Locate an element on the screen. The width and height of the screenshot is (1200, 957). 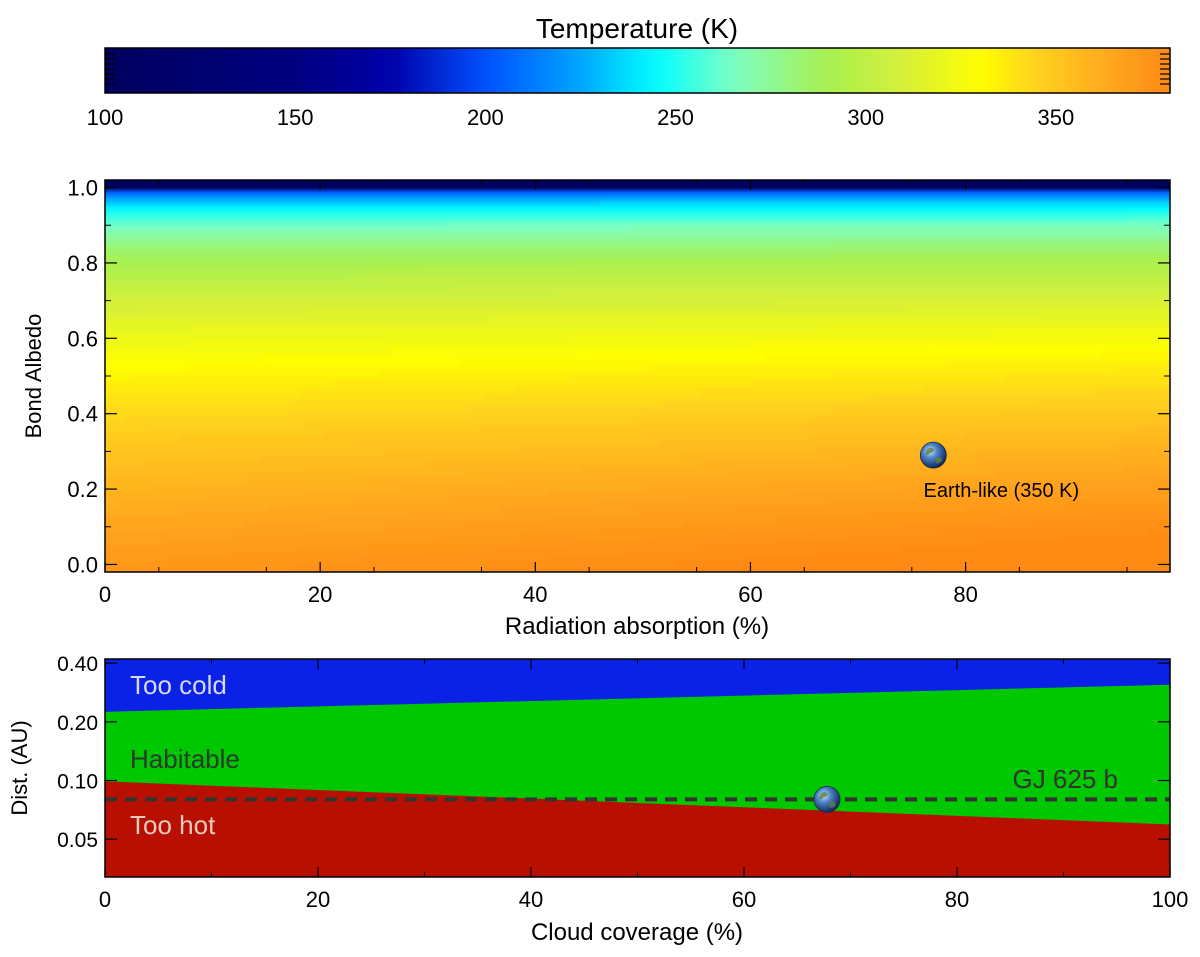
zone-xtick-label: 60 is located at coordinates (744, 899).